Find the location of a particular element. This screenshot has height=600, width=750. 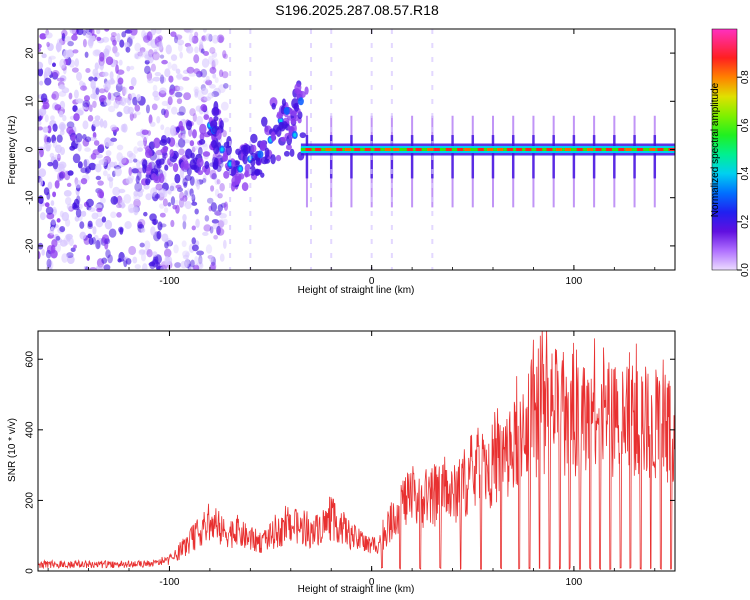

spectrogram-y-tick-label: 20 is located at coordinates (30, 53).